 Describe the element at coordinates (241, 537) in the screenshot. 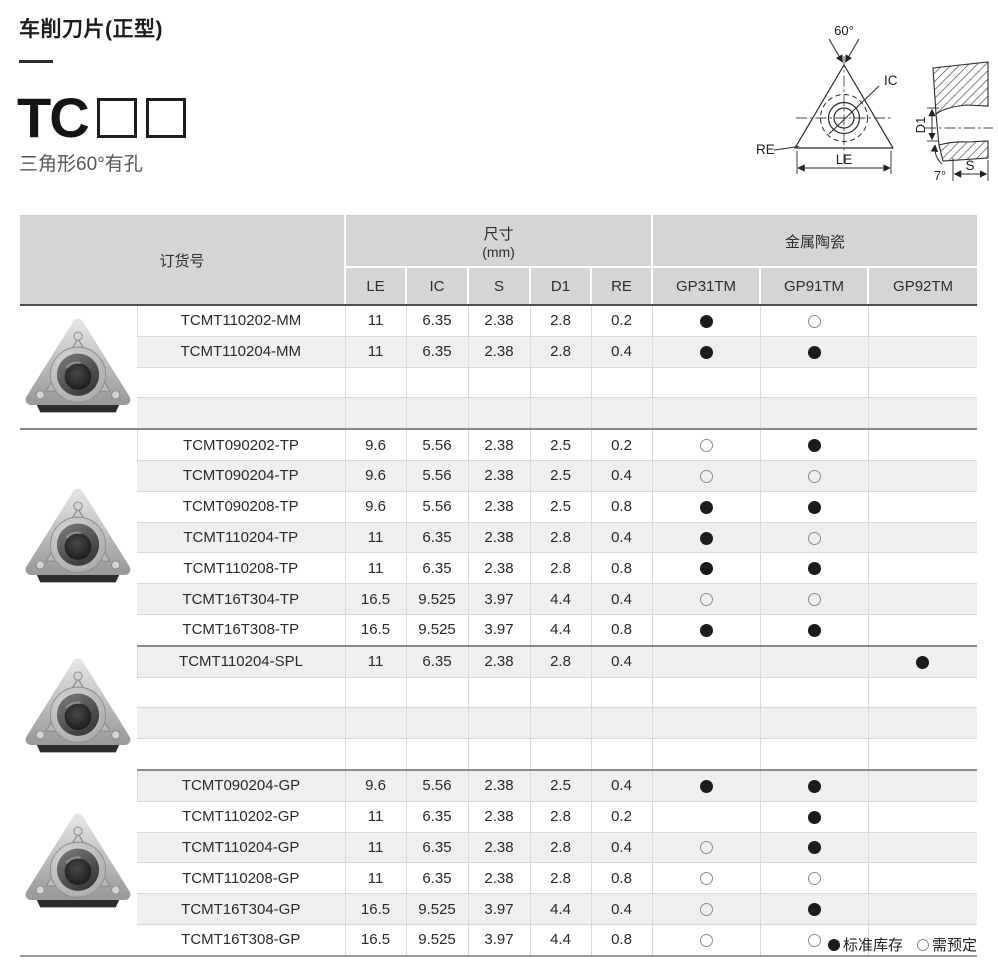

I see `order-number: TCMT110204-TP` at that location.